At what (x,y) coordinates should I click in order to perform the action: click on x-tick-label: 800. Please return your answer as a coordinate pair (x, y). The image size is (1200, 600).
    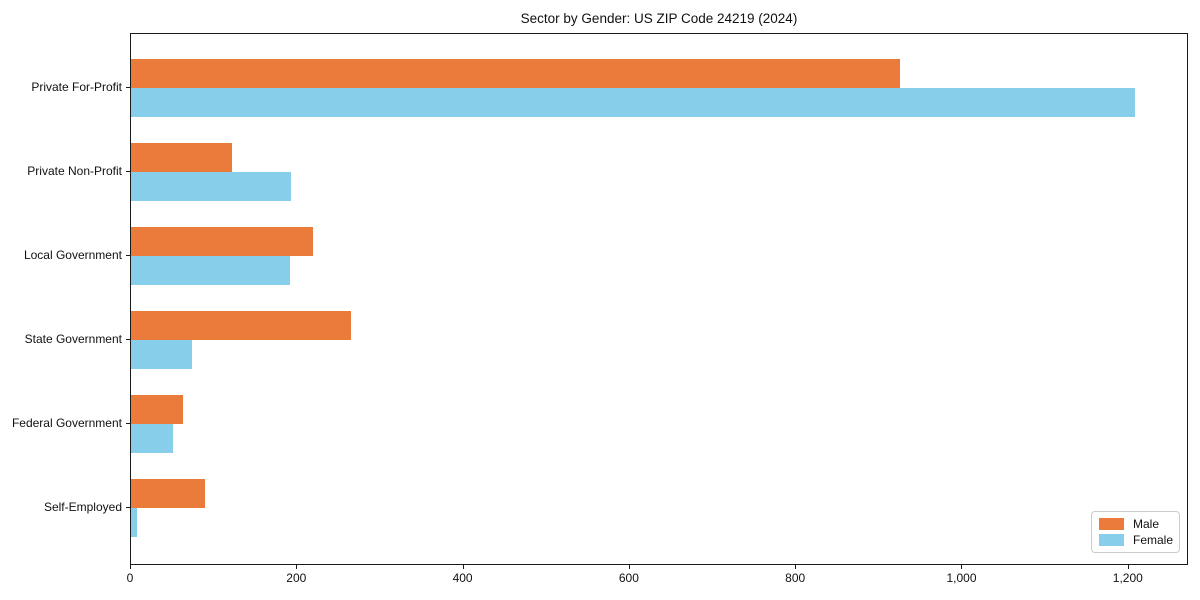
    Looking at the image, I should click on (795, 578).